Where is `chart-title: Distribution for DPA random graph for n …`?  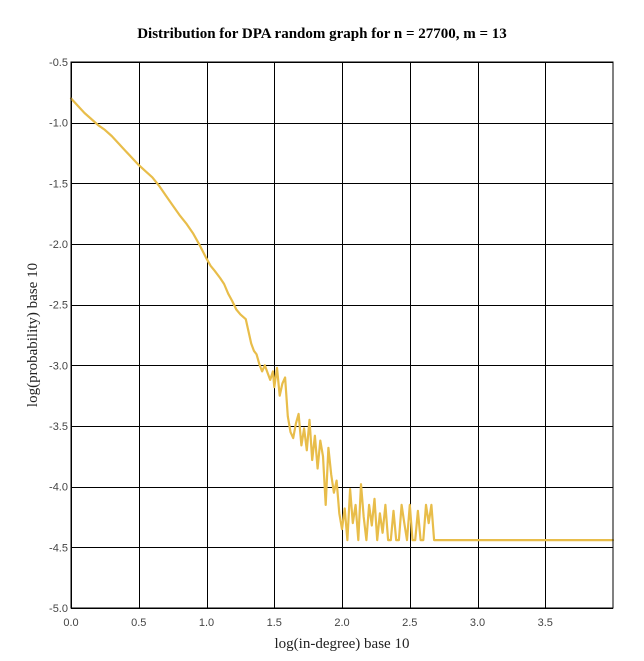
chart-title: Distribution for DPA random graph for n … is located at coordinates (322, 34).